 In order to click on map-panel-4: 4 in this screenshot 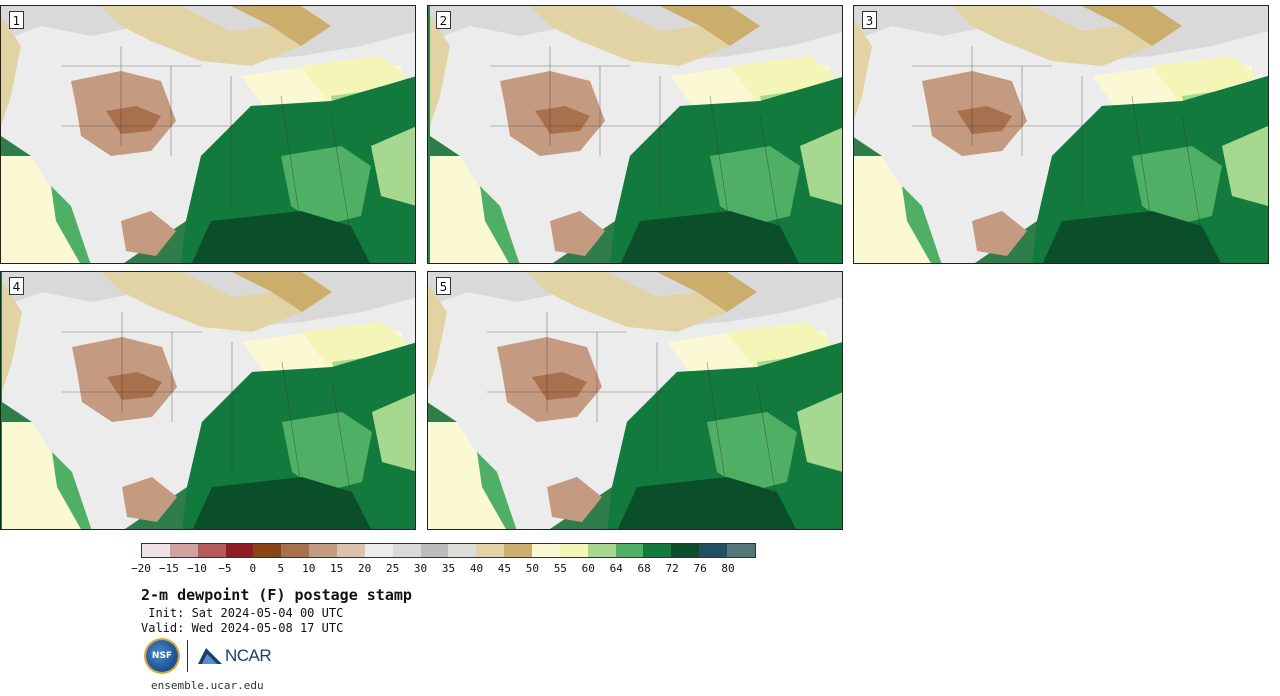, I will do `click(208, 400)`.